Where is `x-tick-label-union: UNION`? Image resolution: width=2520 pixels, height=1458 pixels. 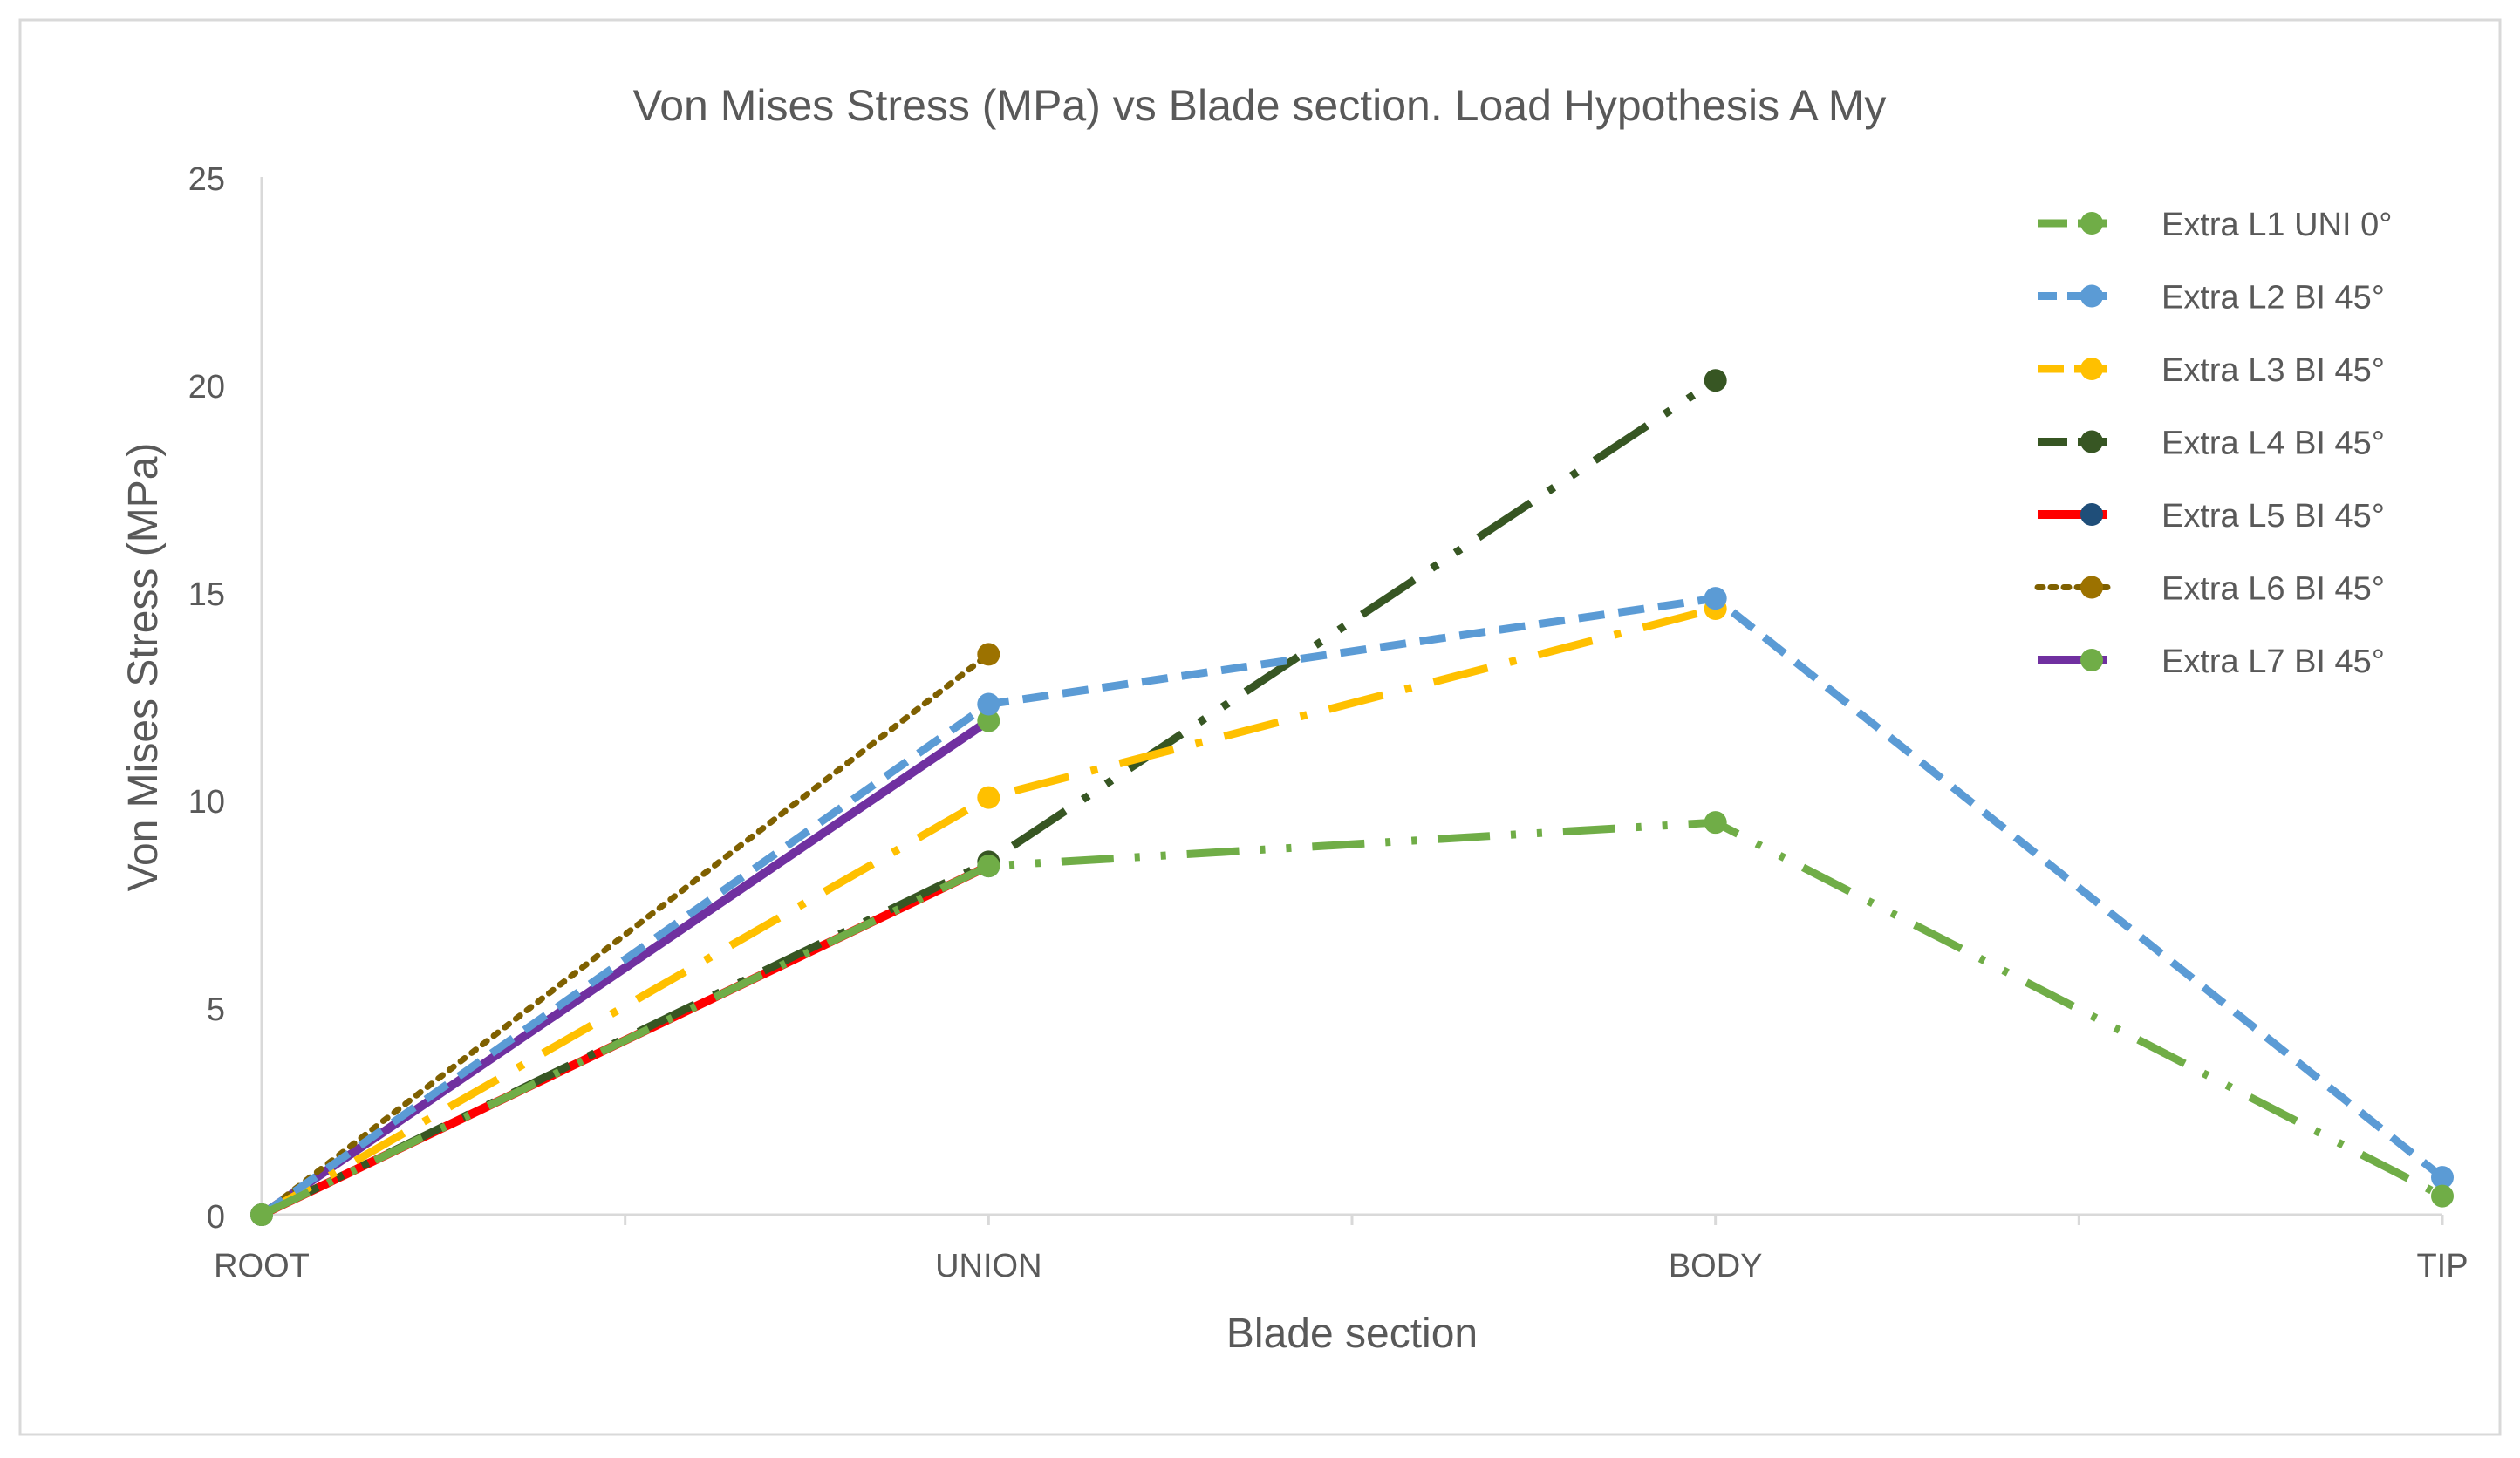
x-tick-label-union: UNION is located at coordinates (988, 1266).